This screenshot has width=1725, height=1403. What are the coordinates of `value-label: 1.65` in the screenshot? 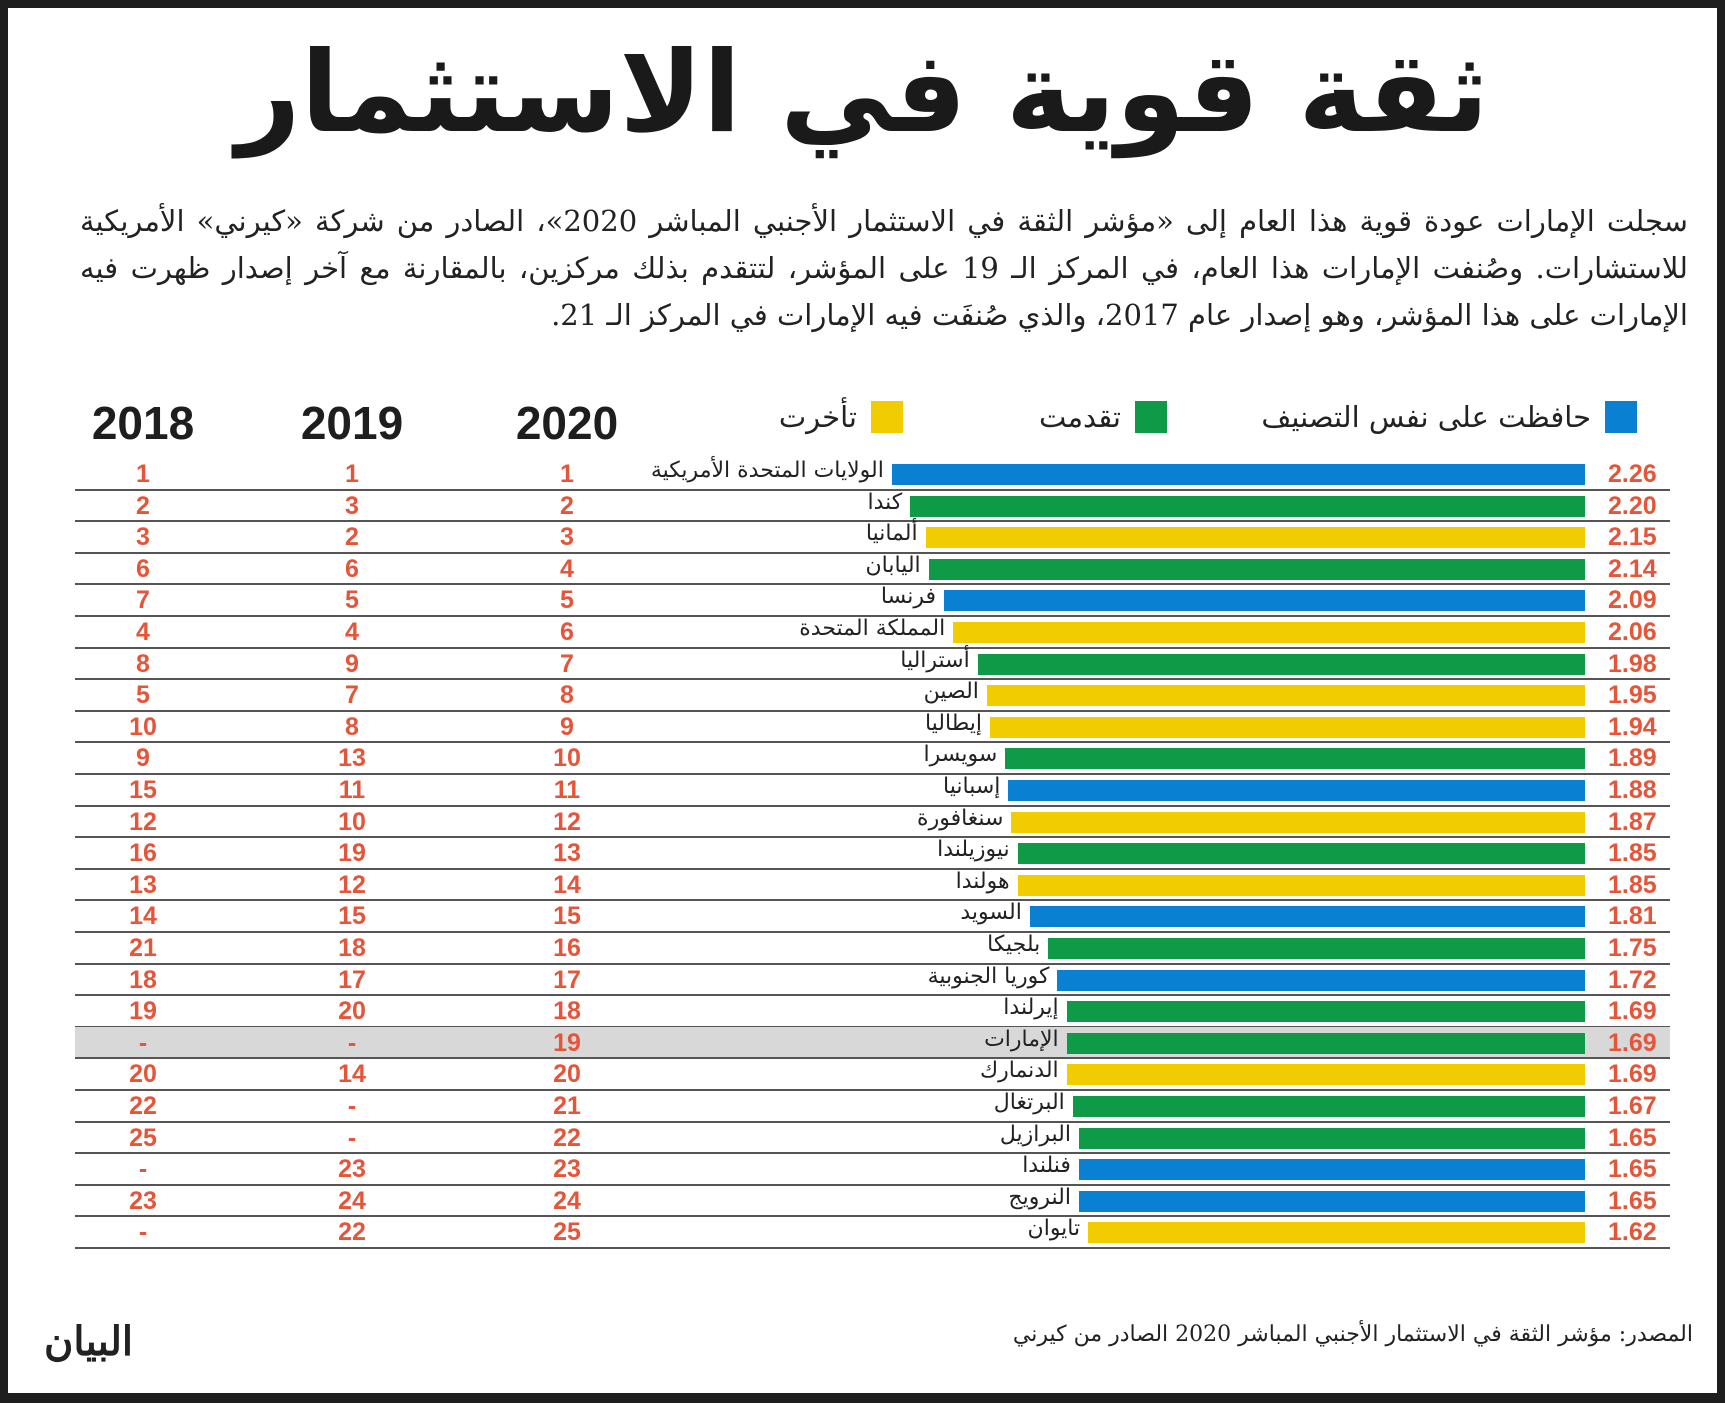 It's located at (1632, 1169).